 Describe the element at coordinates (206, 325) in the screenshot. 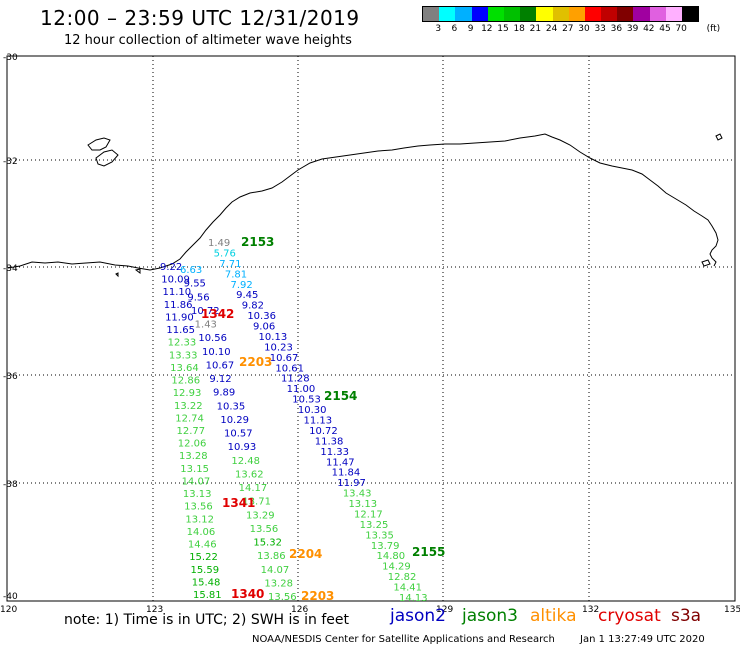

I see `swh-label: 1.43` at that location.